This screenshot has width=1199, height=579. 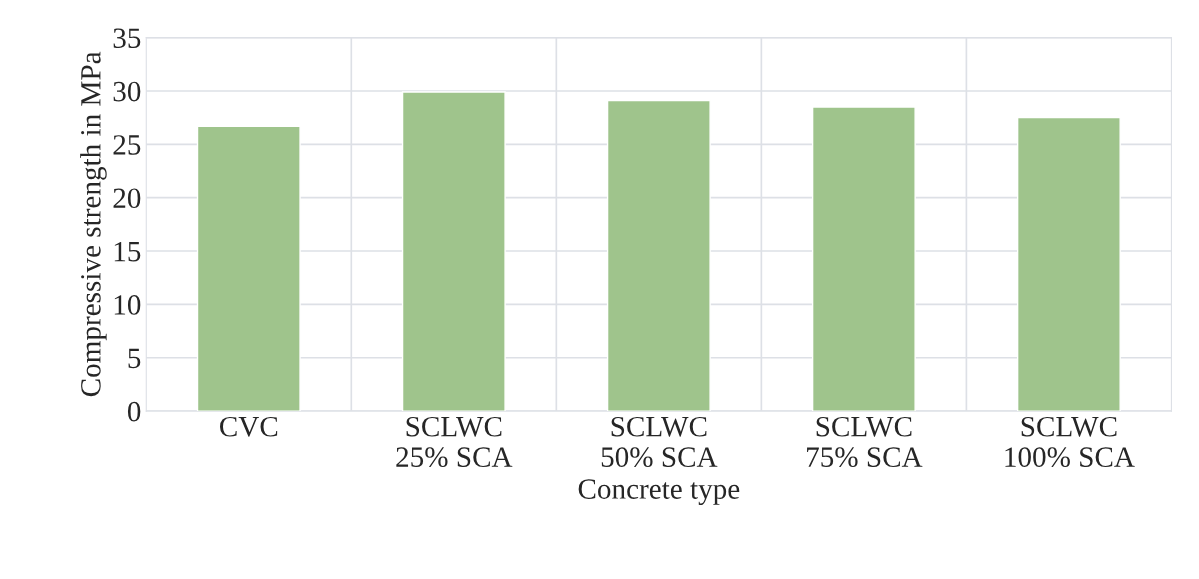 I want to click on x-tick-label: CVC, so click(x=249, y=426).